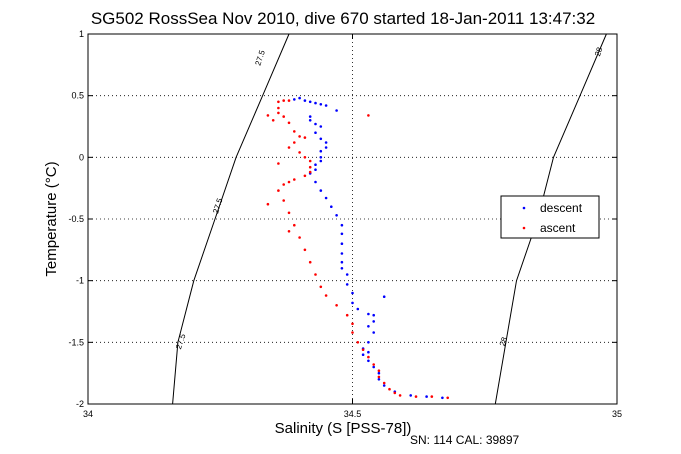 The image size is (681, 454). I want to click on legend-marker-descent, so click(524, 208).